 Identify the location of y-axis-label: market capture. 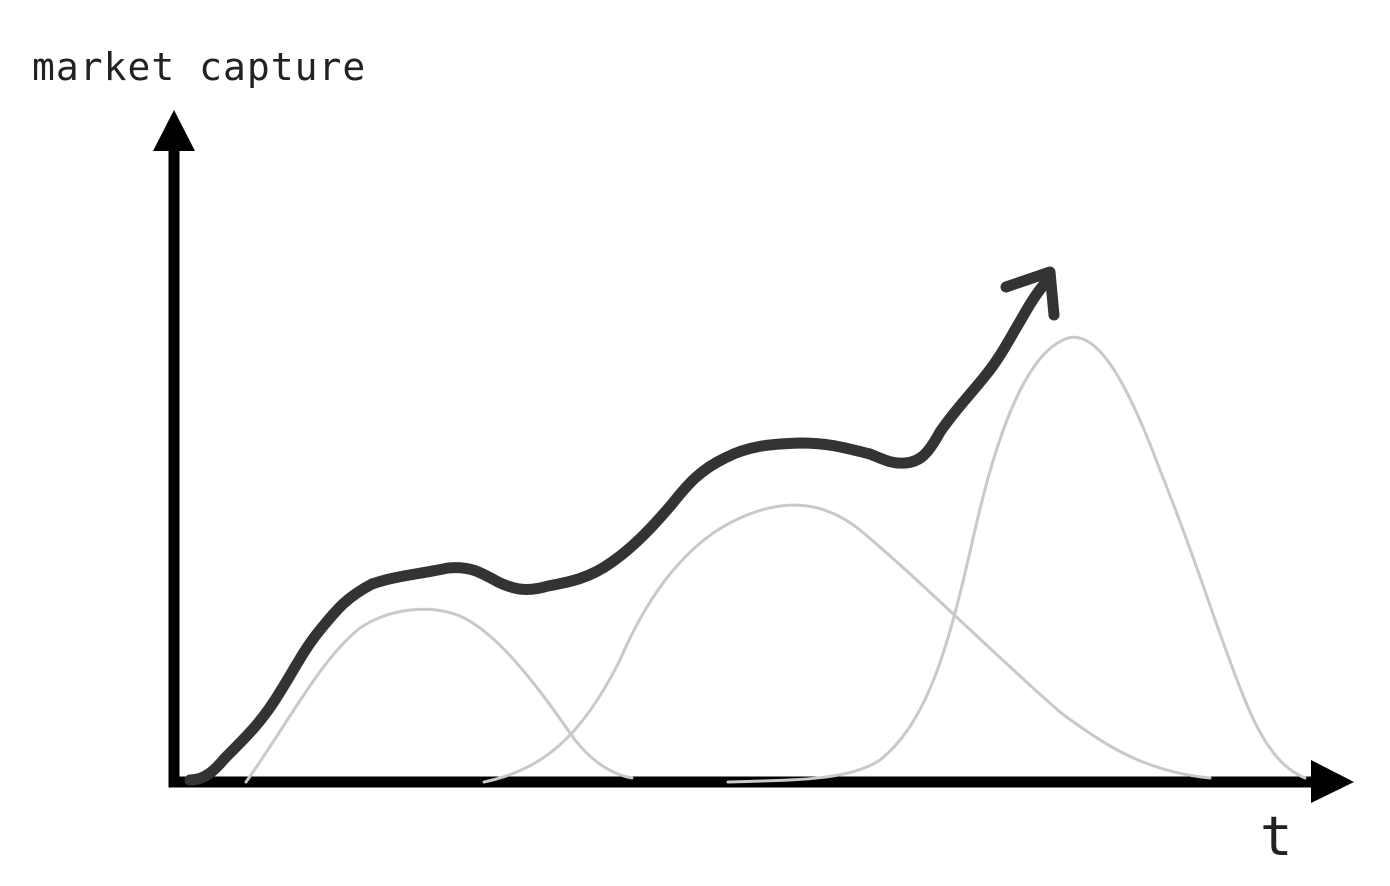
(199, 67).